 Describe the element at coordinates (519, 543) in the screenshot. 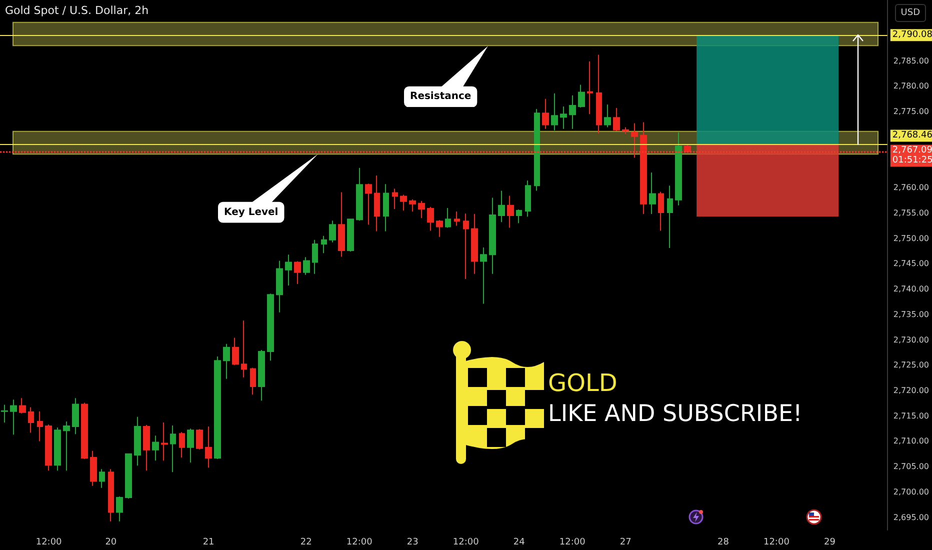

I see `x-tick-label: 24` at that location.